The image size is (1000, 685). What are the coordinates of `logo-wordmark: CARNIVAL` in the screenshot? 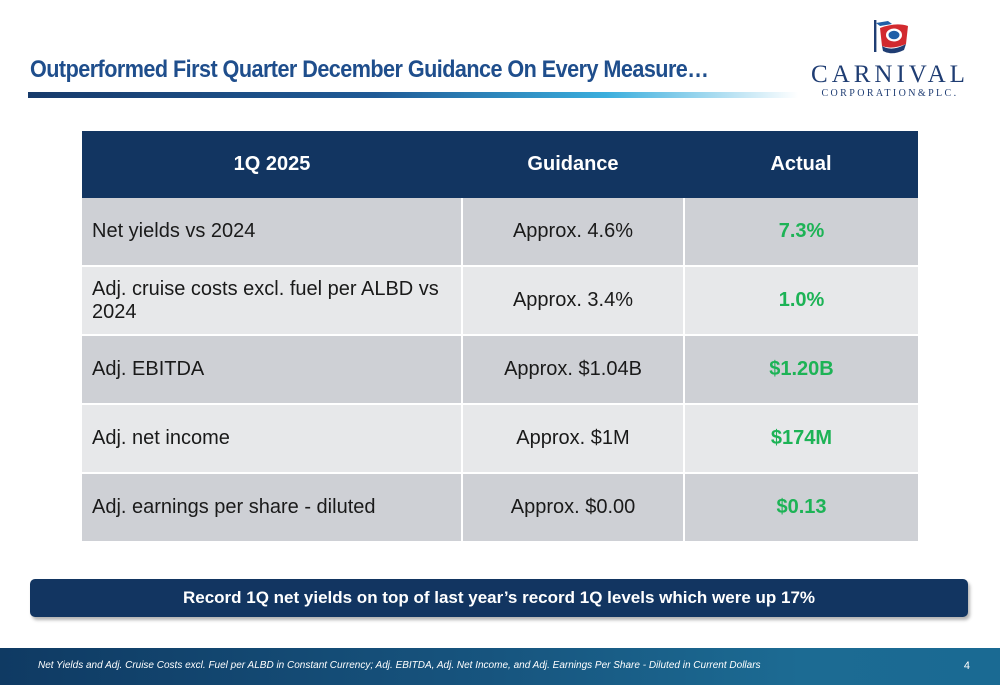 It's located at (890, 74).